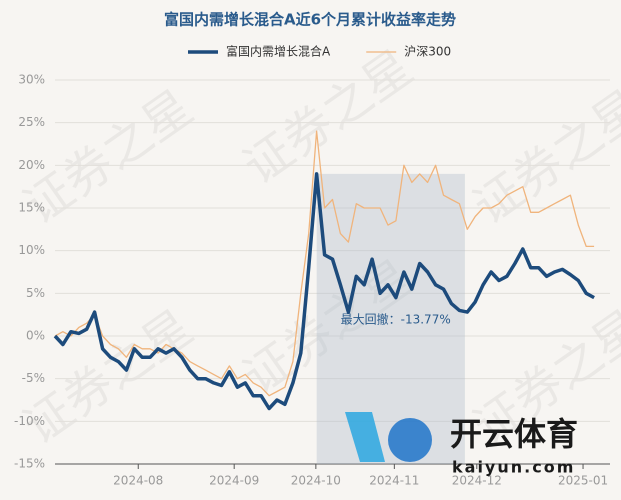 This screenshot has height=500, width=621. Describe the element at coordinates (310, 20) in the screenshot. I see `chart-title: 富国内需增长混合A近6个月累计收益率走势` at that location.